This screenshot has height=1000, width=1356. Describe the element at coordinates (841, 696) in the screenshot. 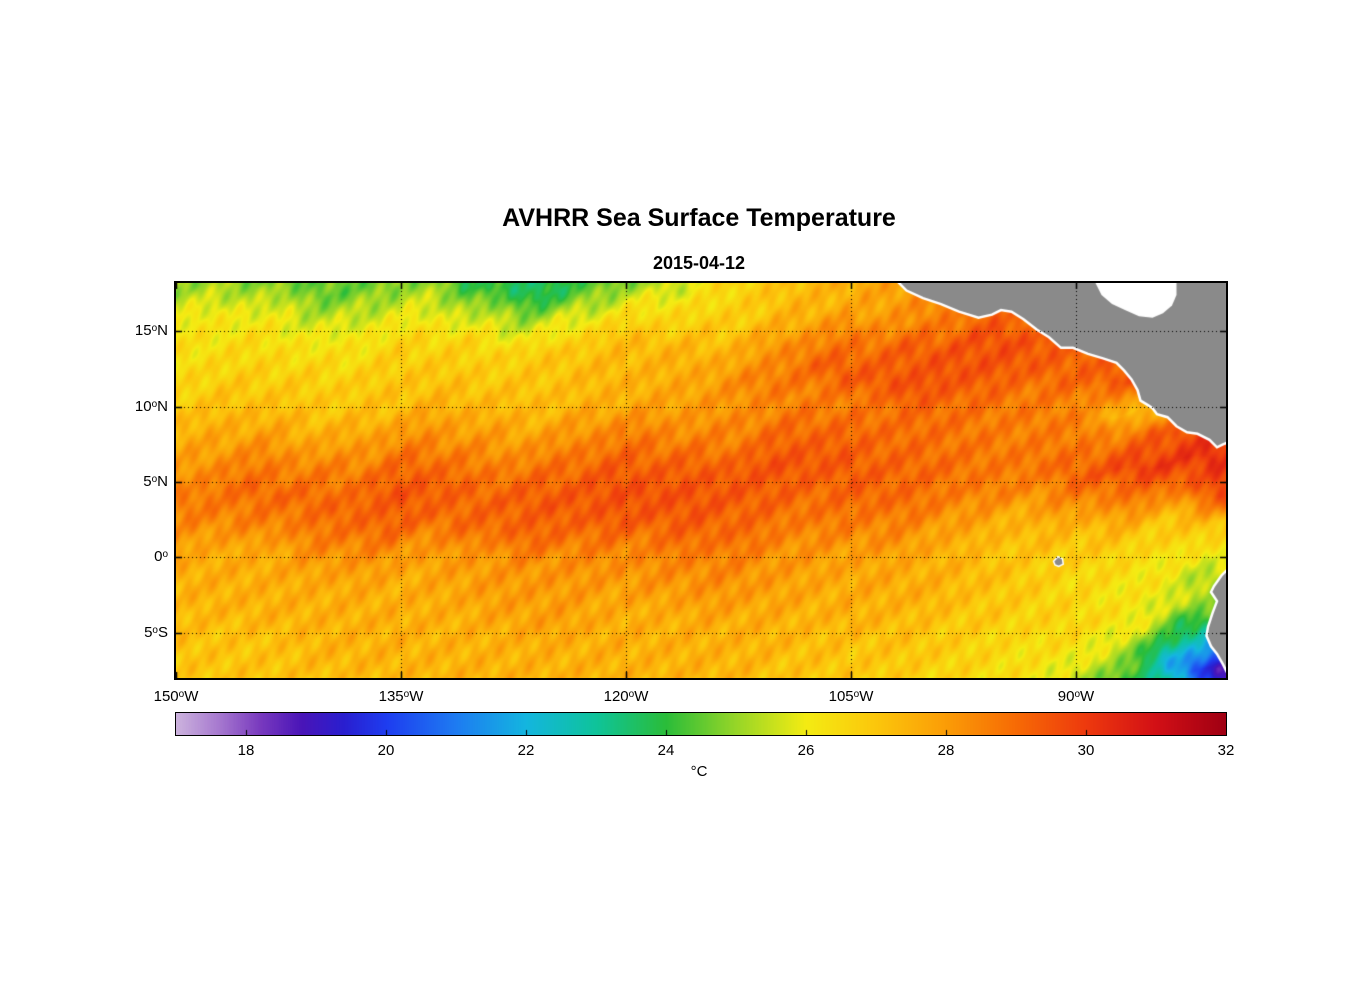

I see `x-tick-value: 105` at that location.